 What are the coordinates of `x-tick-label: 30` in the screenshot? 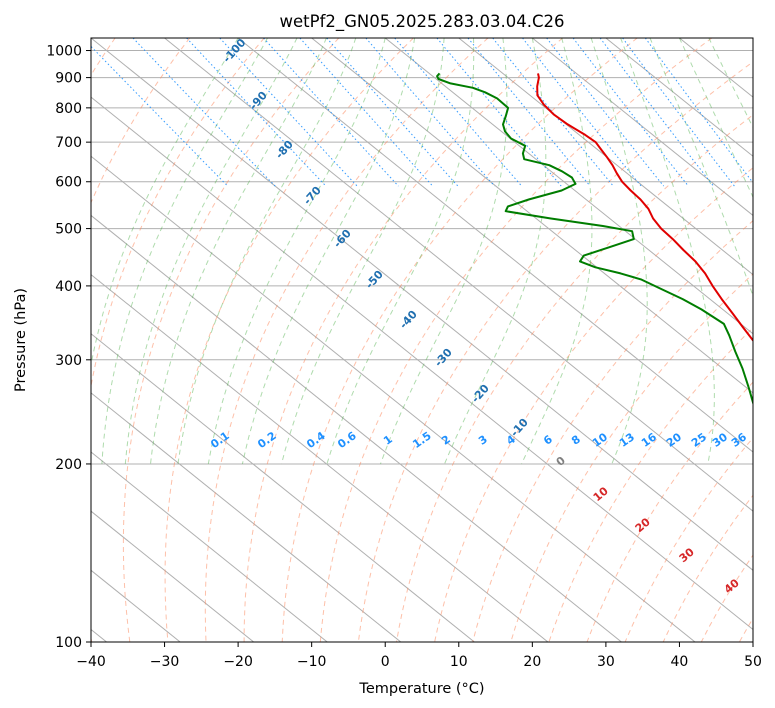 It's located at (606, 662).